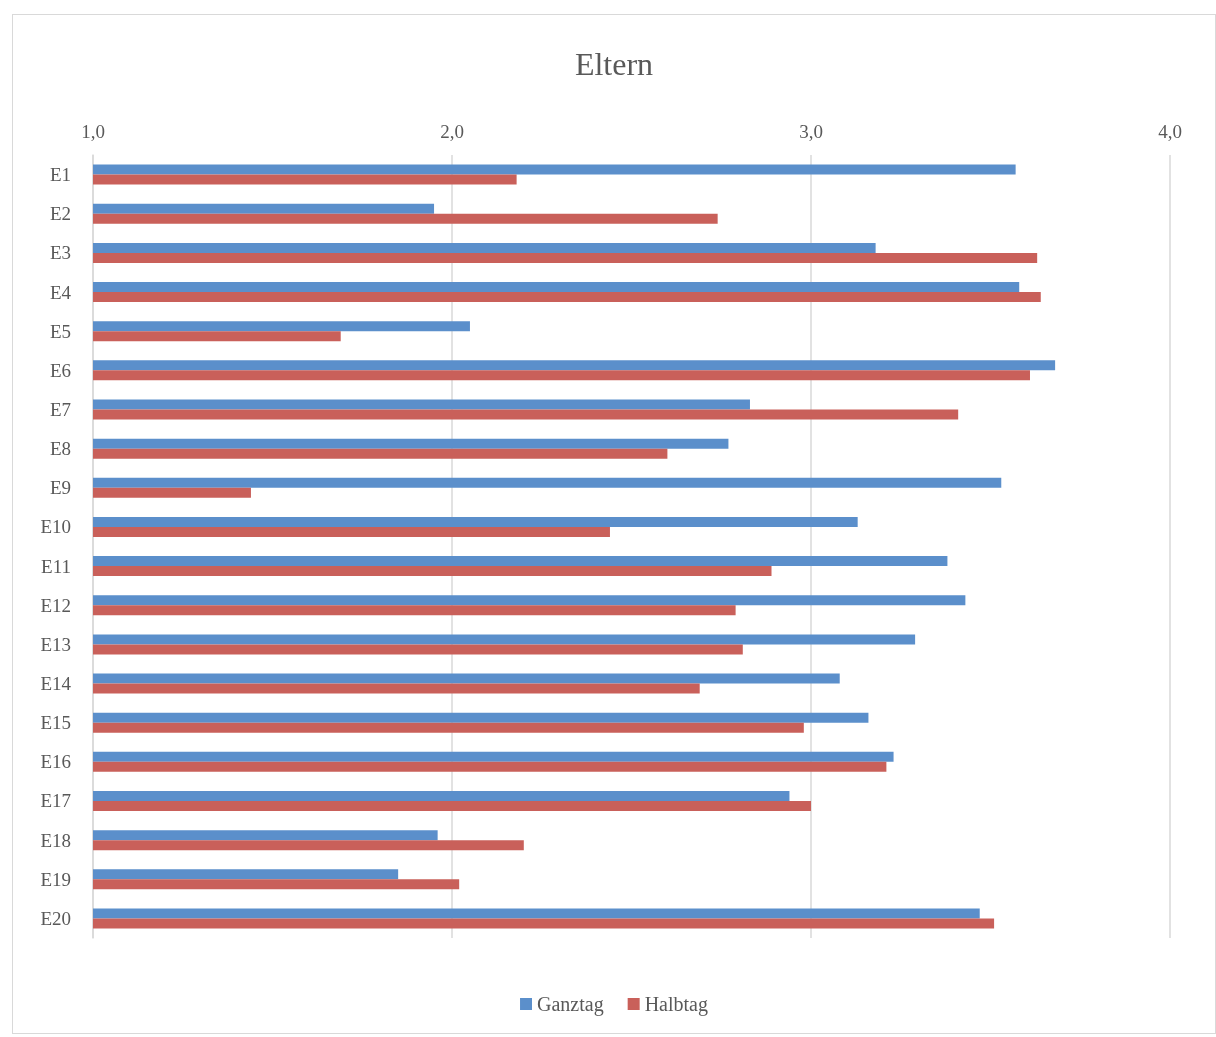 The image size is (1216, 1037). What do you see at coordinates (55, 762) in the screenshot?
I see `y-tick-label: E16` at bounding box center [55, 762].